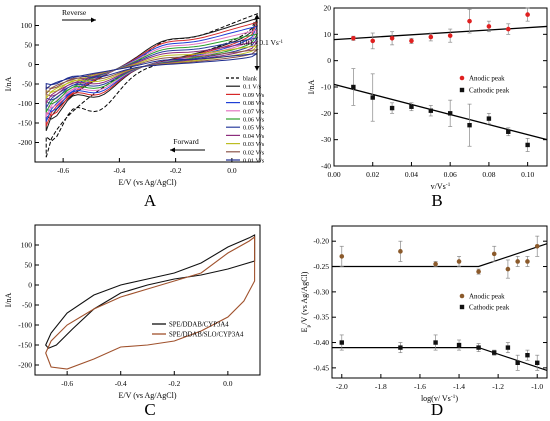 The width and height of the screenshot is (550, 421). I want to click on x-tick-label: 0.0, so click(232, 170).